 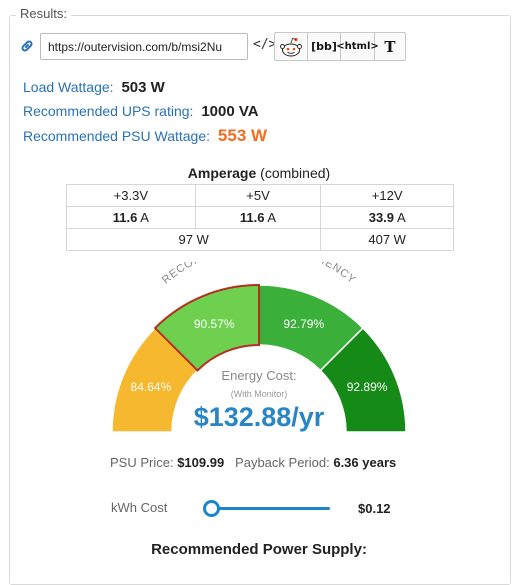 What do you see at coordinates (367, 387) in the screenshot?
I see `gauge-segment-label: 92.89%` at bounding box center [367, 387].